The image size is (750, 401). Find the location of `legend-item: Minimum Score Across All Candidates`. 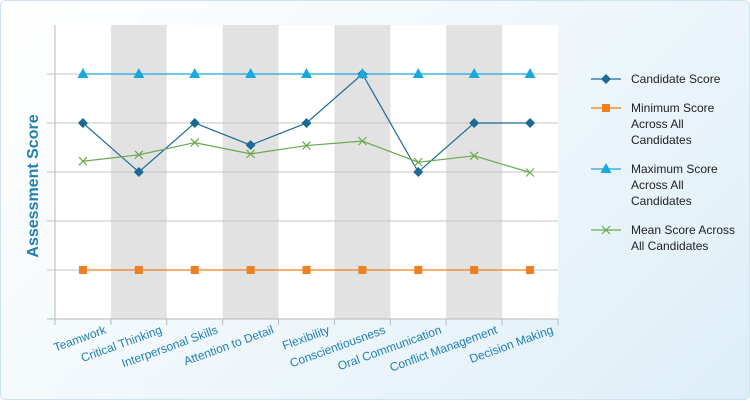

legend-item: Minimum Score Across All Candidates is located at coordinates (670, 124).